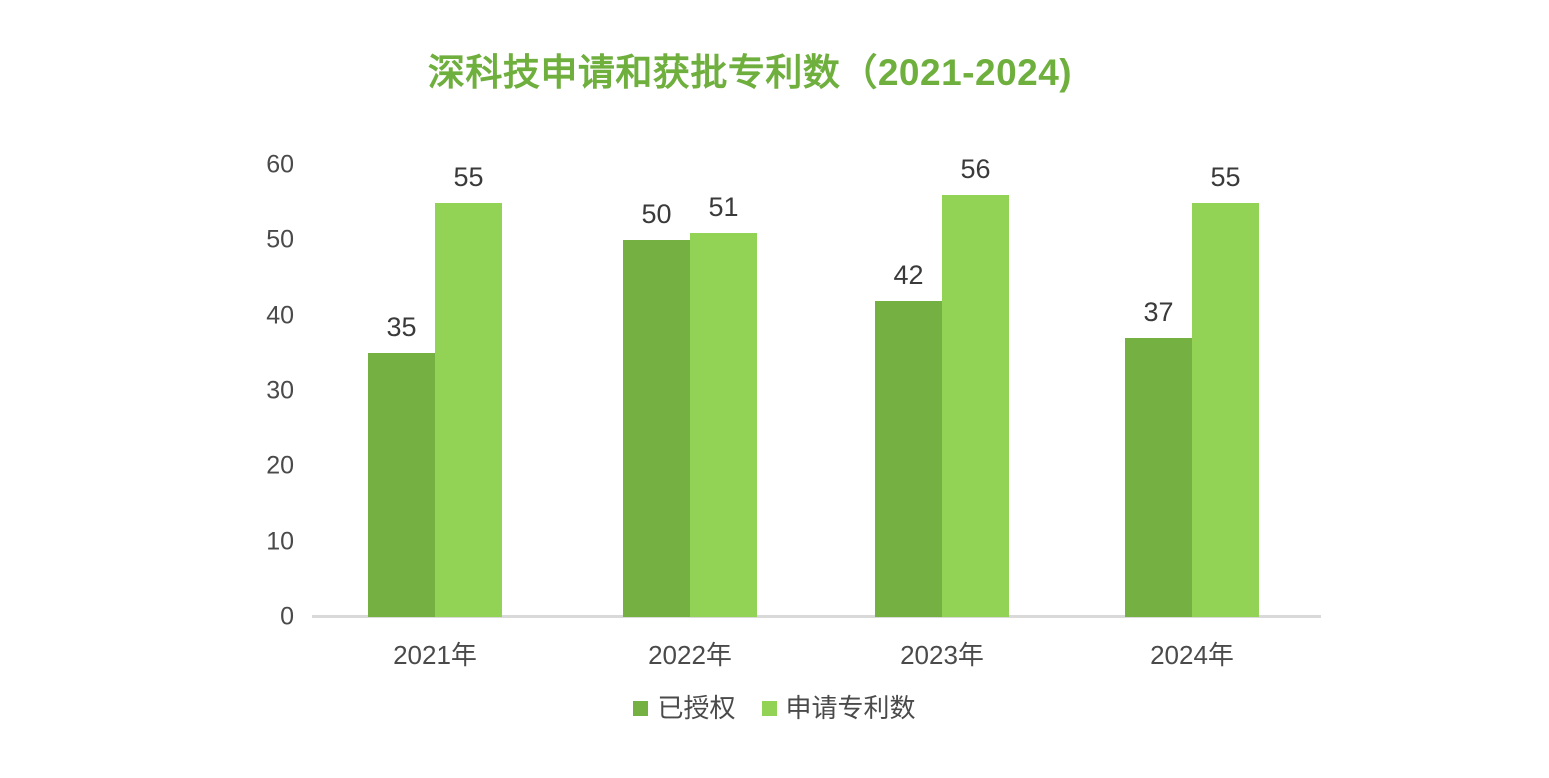 The width and height of the screenshot is (1549, 778). I want to click on y-axis-tick-60: 60, so click(280, 164).